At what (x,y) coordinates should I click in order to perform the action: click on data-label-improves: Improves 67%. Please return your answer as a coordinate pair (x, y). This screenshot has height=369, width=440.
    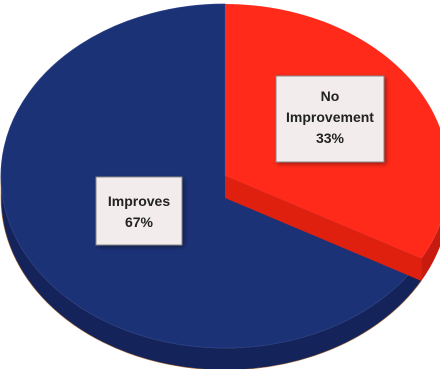
    Looking at the image, I should click on (139, 211).